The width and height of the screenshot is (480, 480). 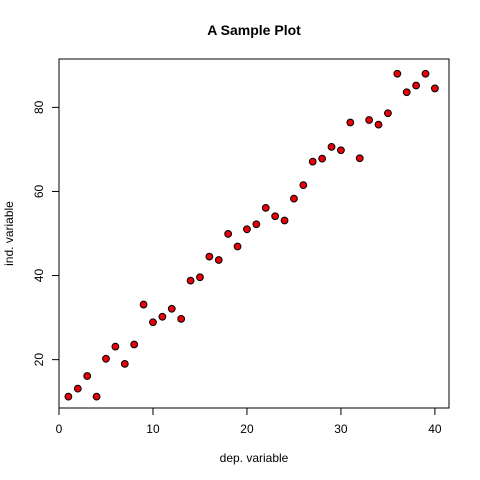 What do you see at coordinates (39, 107) in the screenshot?
I see `y-tick-label: 80` at bounding box center [39, 107].